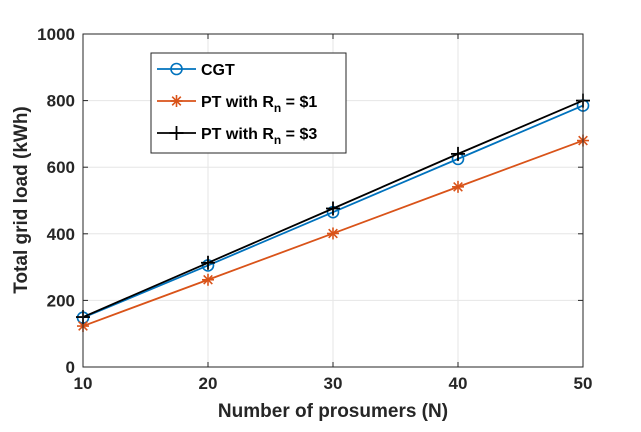  Describe the element at coordinates (61, 300) in the screenshot. I see `y-tick-label: 200` at that location.